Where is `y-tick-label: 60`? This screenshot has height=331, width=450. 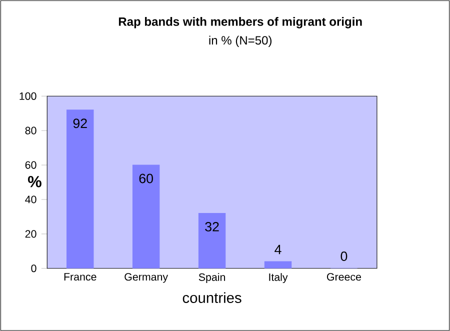
y-tick-label: 60 is located at coordinates (30, 165).